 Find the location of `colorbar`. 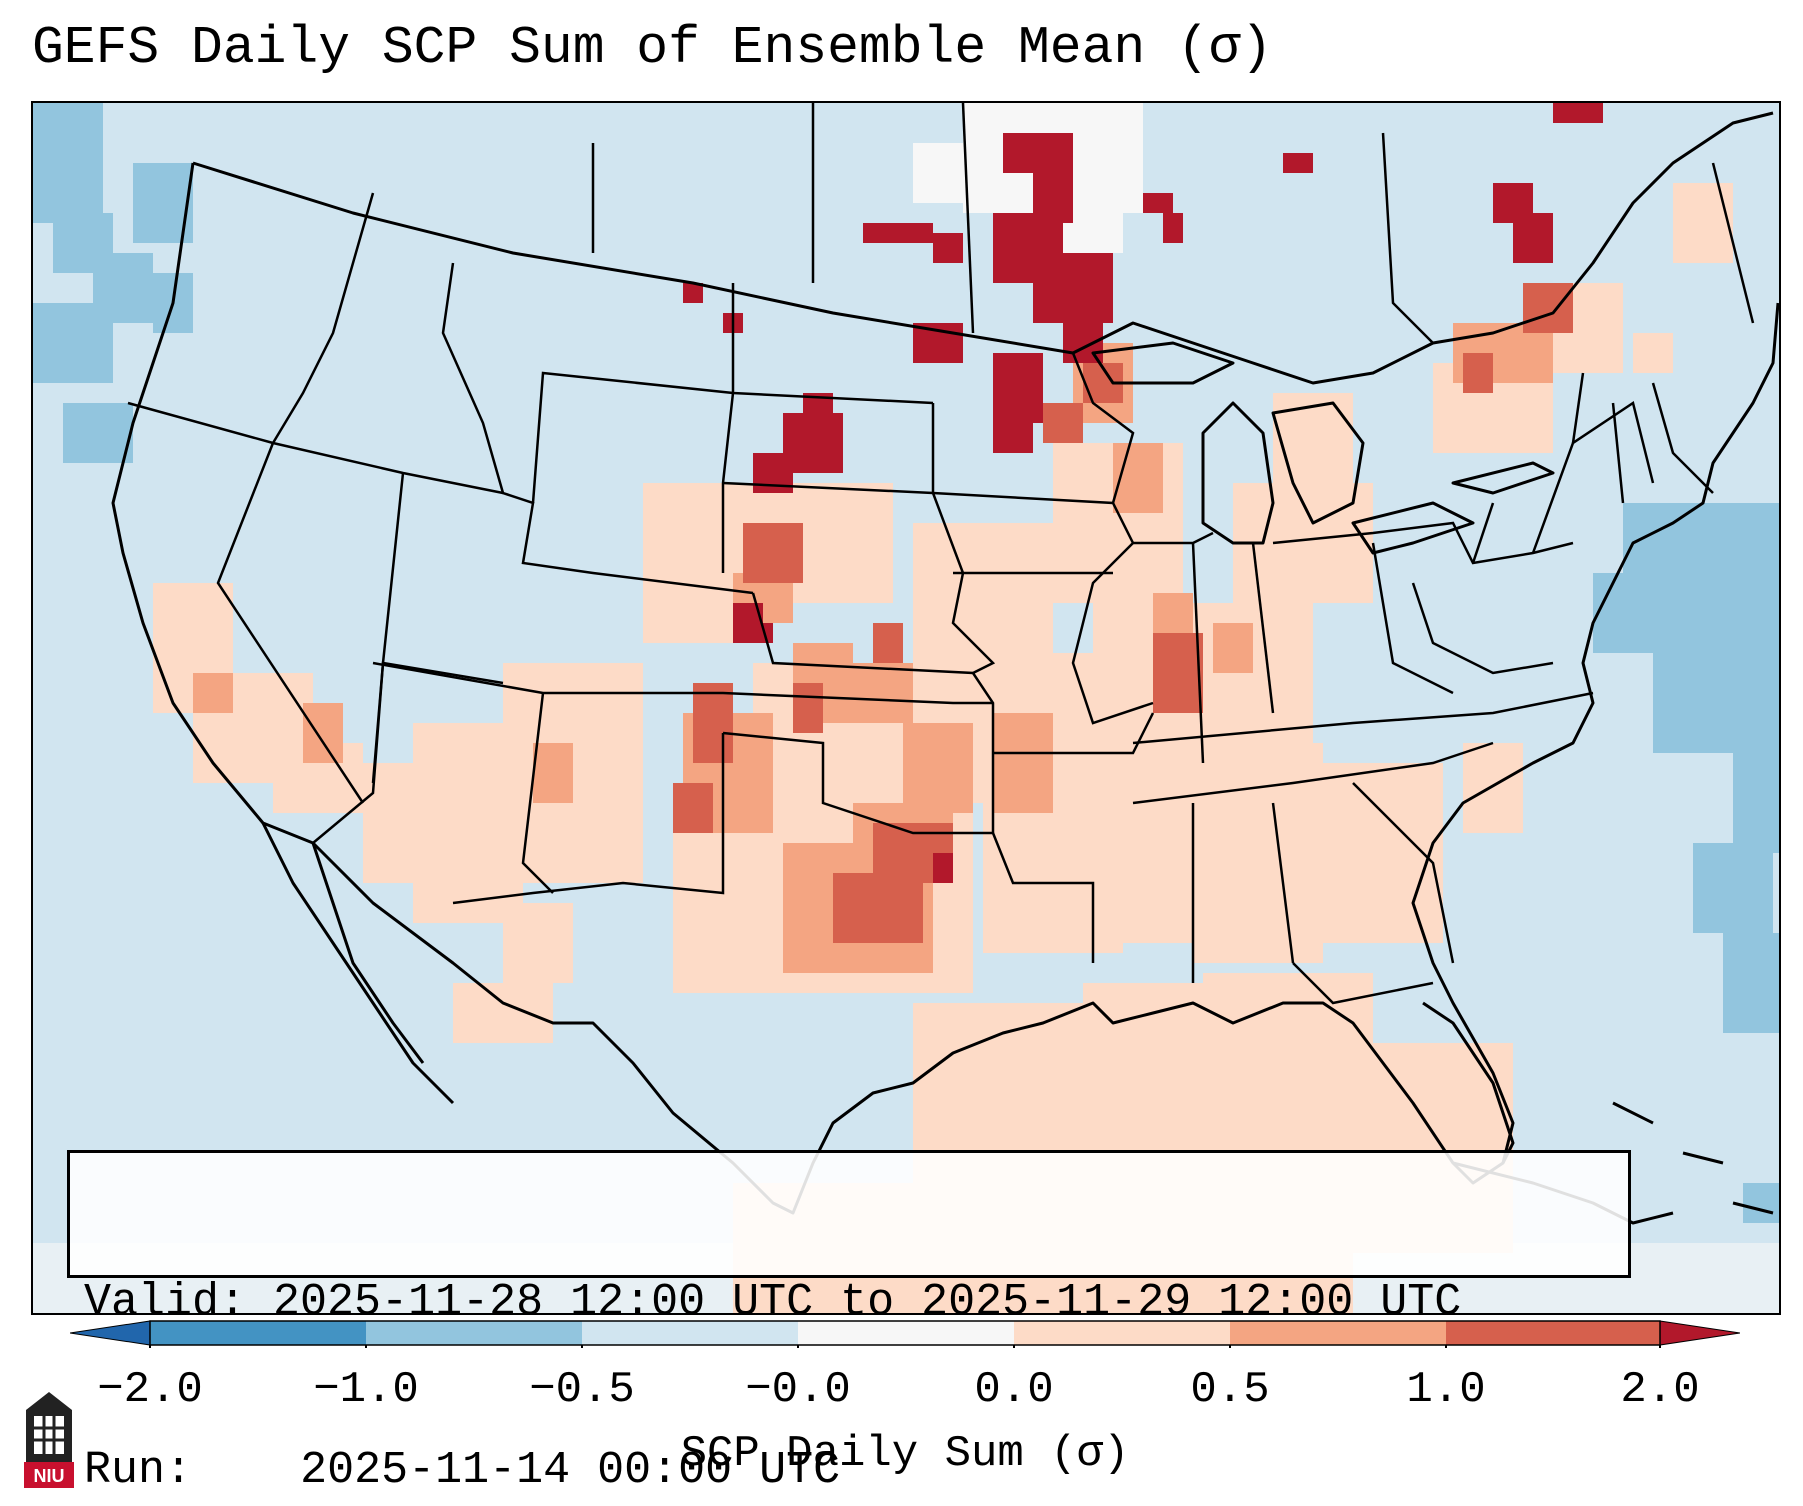

colorbar is located at coordinates (905, 1334).